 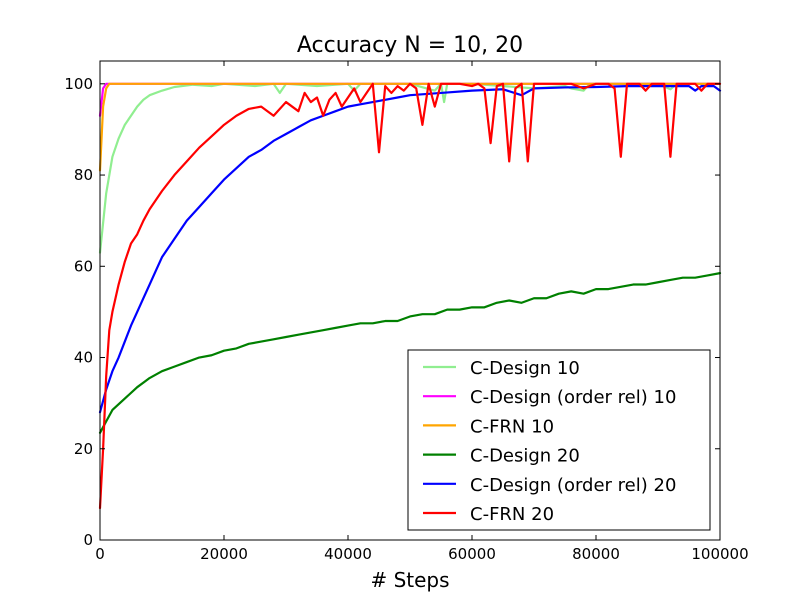 What do you see at coordinates (83, 449) in the screenshot?
I see `y-tick-label: 20` at bounding box center [83, 449].